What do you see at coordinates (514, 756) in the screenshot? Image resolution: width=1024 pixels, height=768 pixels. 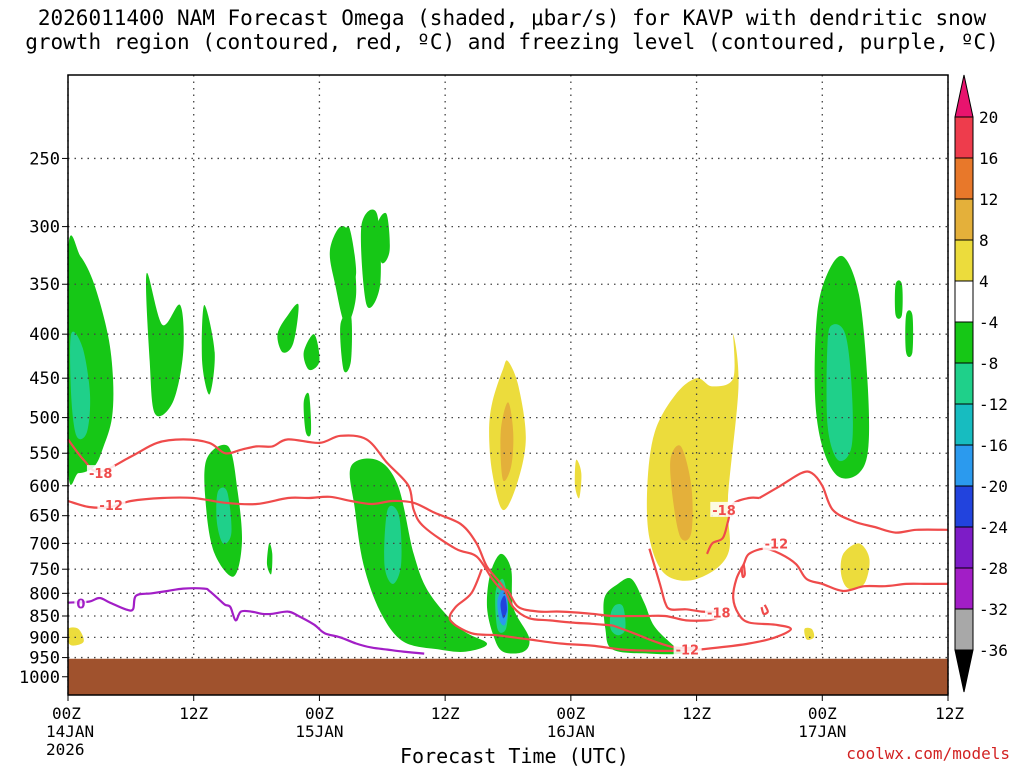 I see `x-axis-title: Forecast Time (UTC)` at bounding box center [514, 756].